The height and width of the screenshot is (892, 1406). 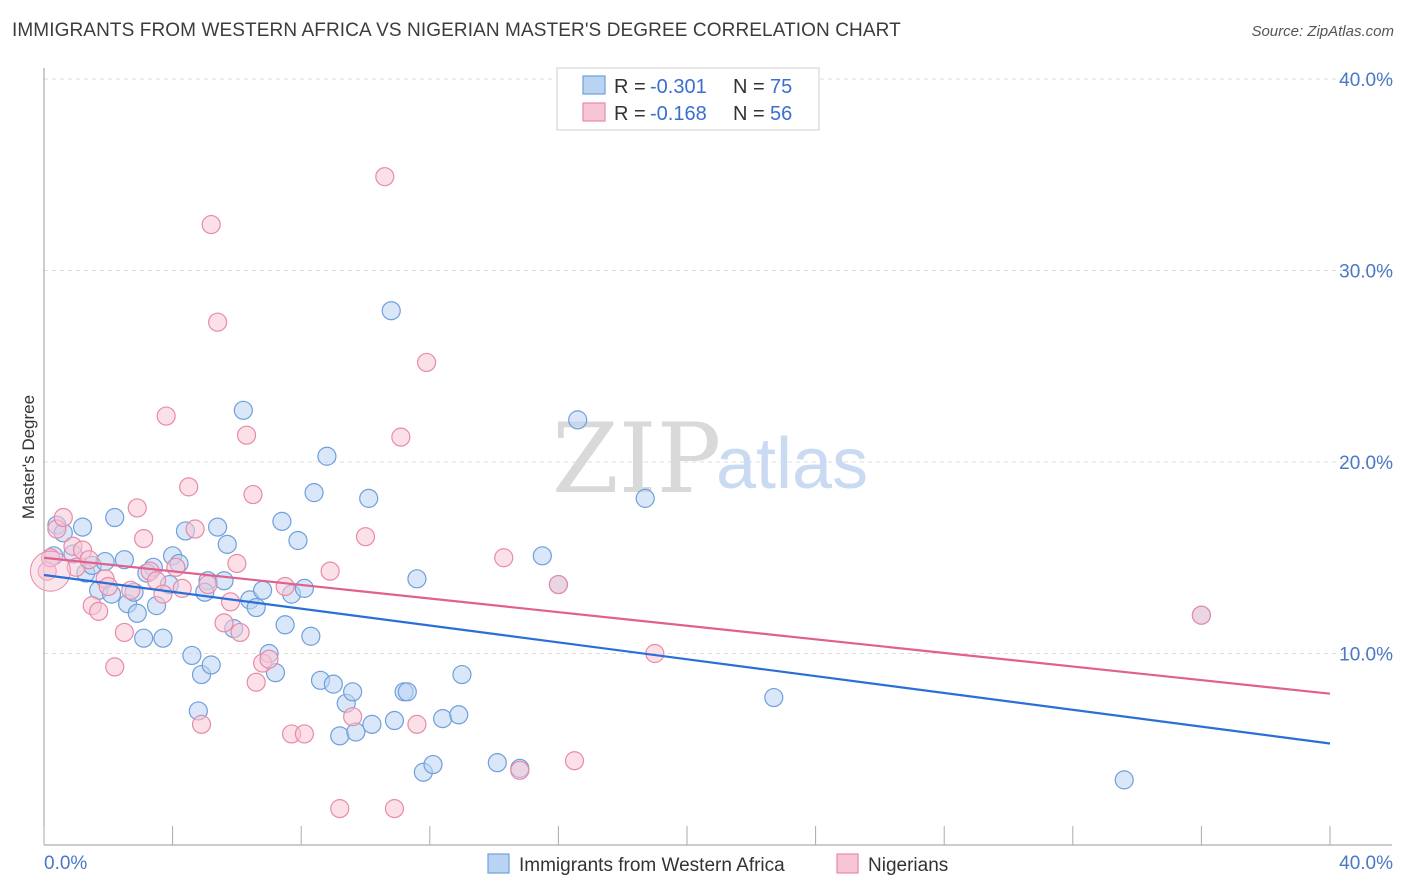 I want to click on bottom-legend-swatch-blue, so click(x=498, y=863).